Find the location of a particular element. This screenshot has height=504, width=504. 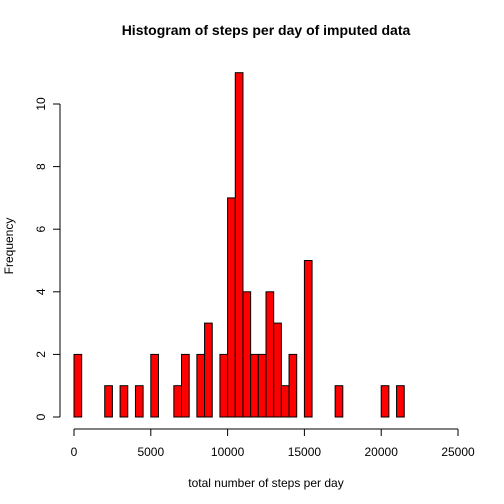

y-tick-label: 0 is located at coordinates (41, 416).